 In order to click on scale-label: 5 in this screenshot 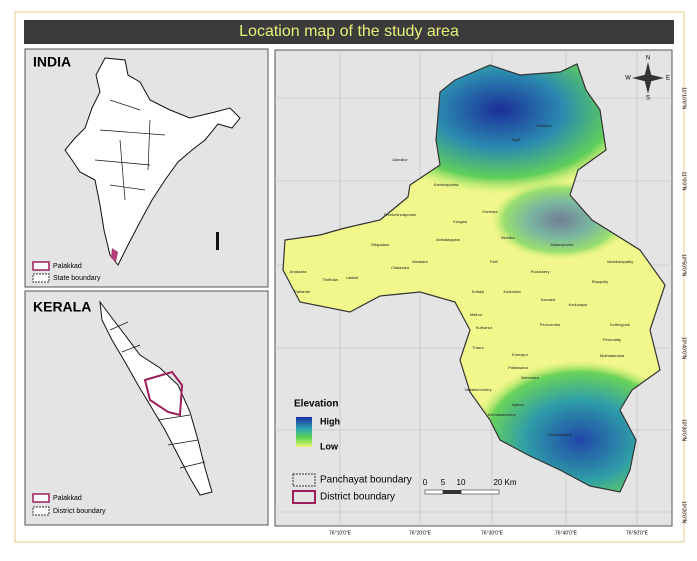, I will do `click(443, 482)`.